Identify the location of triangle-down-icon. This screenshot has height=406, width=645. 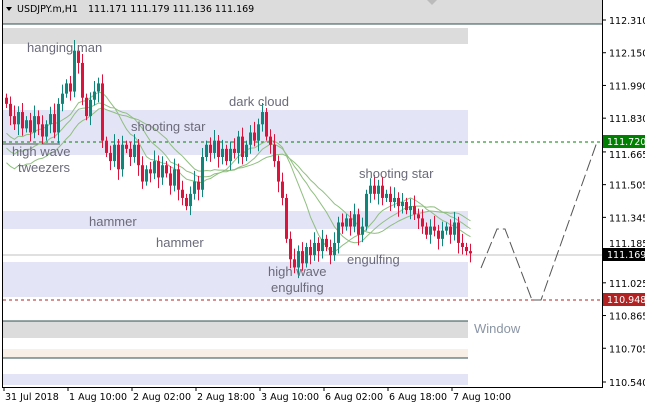
(9, 9).